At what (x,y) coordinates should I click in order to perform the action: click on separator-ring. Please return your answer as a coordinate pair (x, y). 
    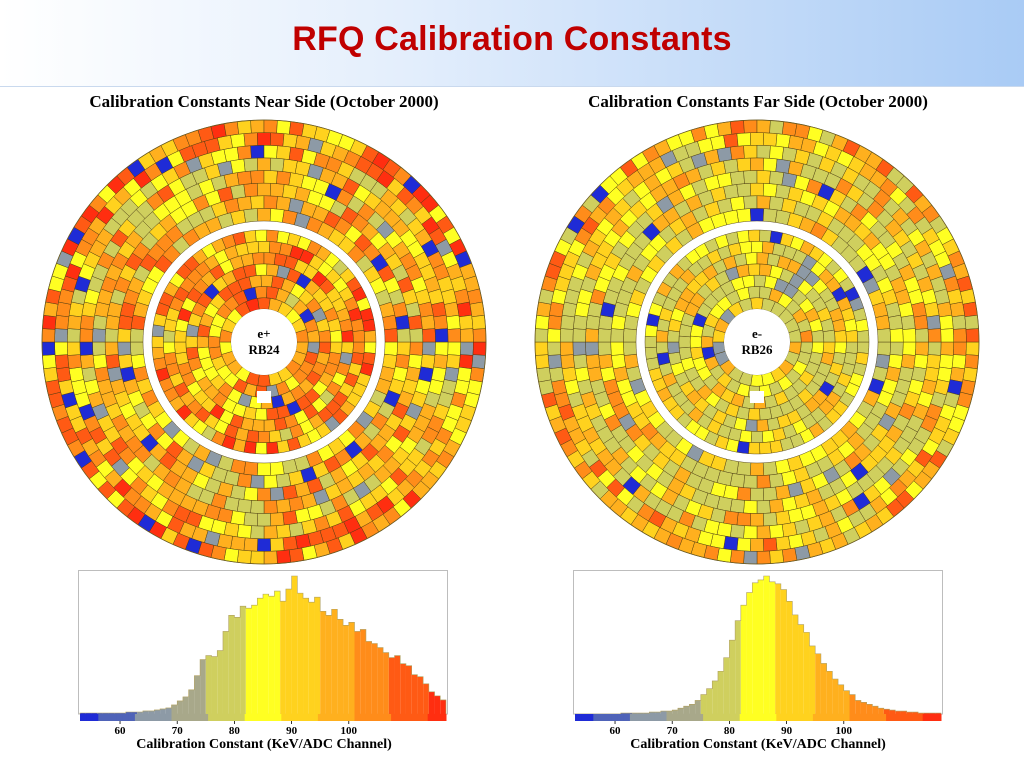
    Looking at the image, I should click on (757, 342).